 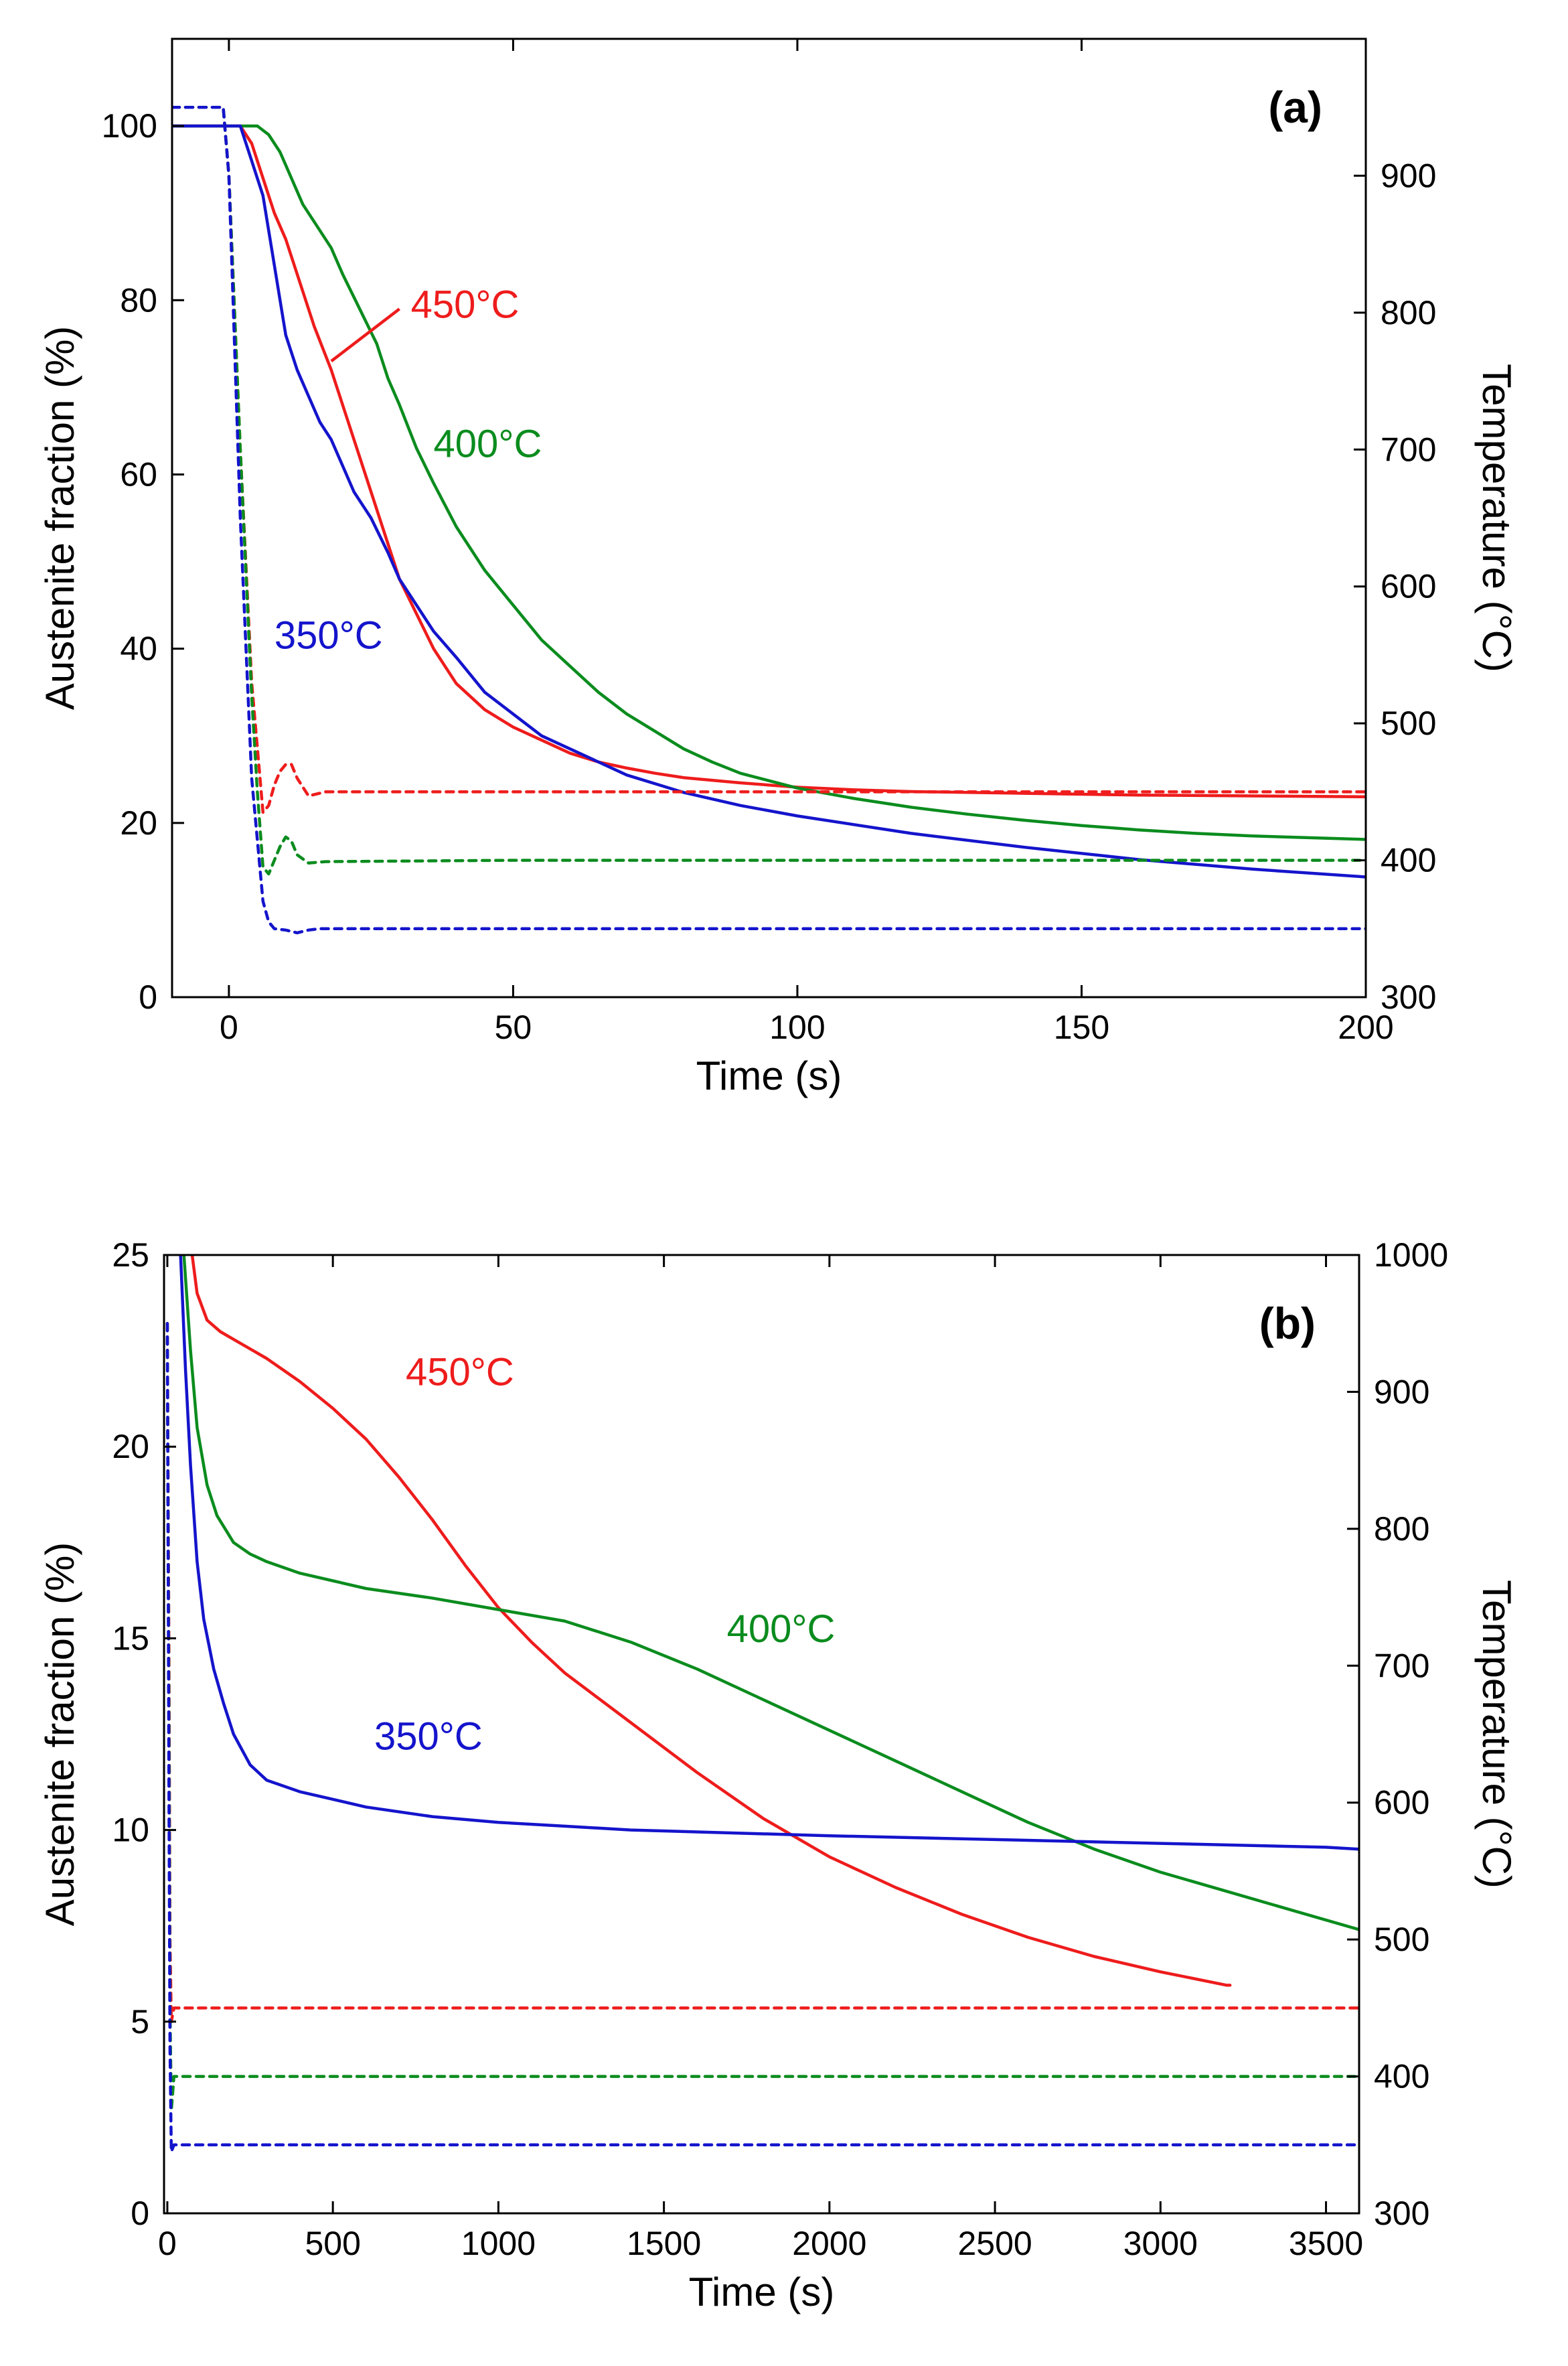 I want to click on panel-a-y2-axis-title: Temperature (°C), so click(x=1496, y=518).